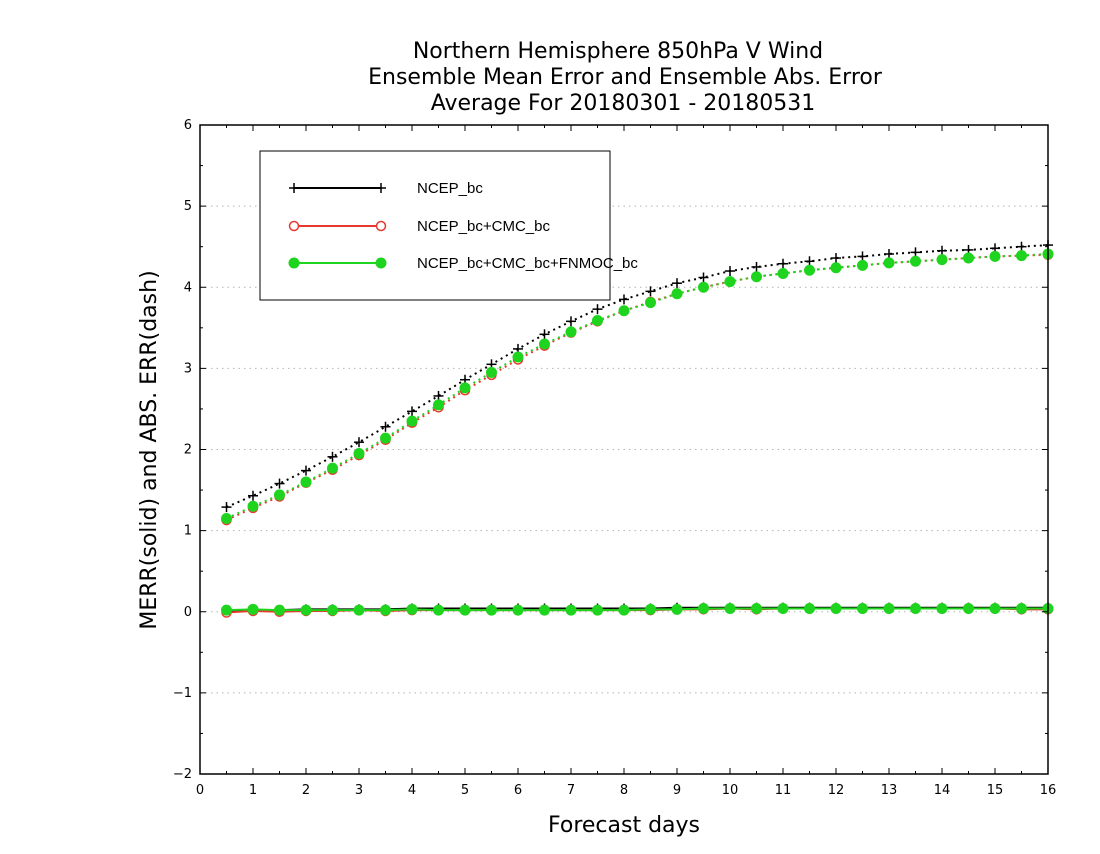 This screenshot has height=854, width=1100. Describe the element at coordinates (889, 790) in the screenshot. I see `x-tick-label: 13` at that location.